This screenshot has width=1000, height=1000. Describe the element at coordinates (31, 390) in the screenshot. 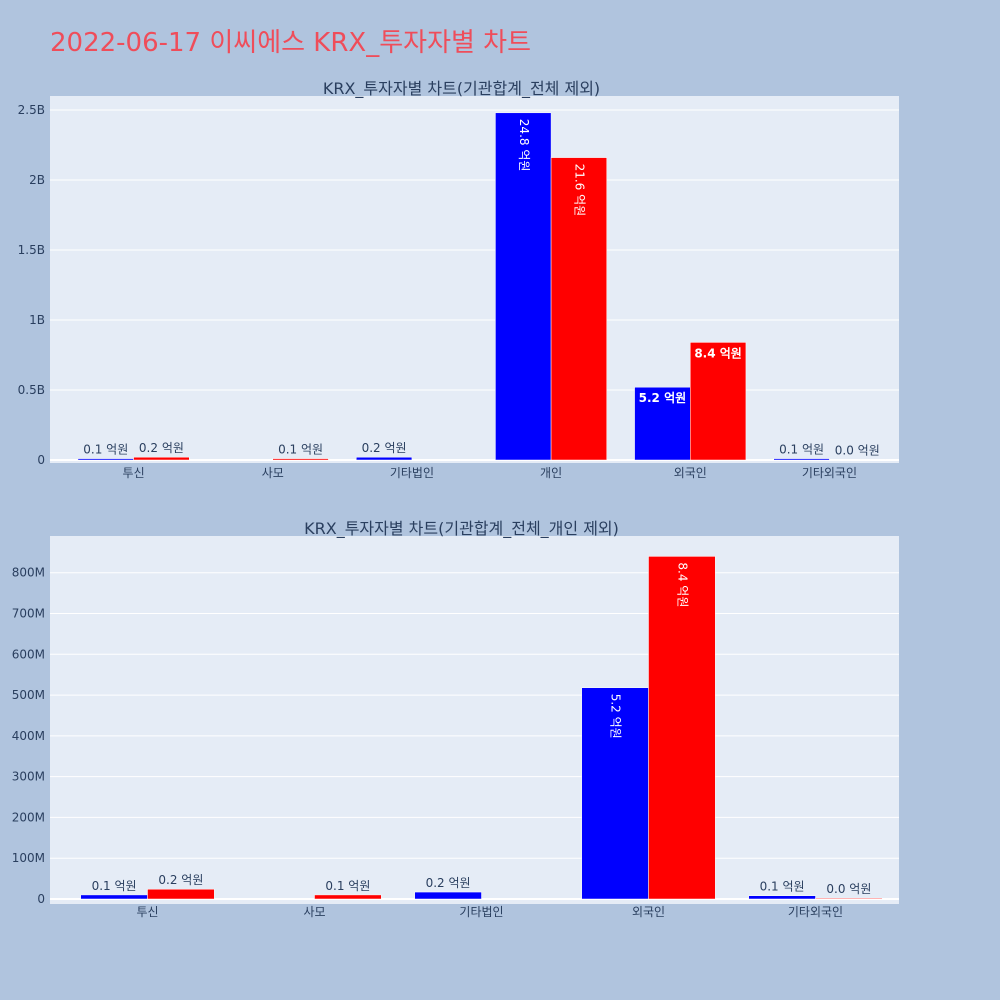

I see `y-tick-label: 0.5B` at that location.